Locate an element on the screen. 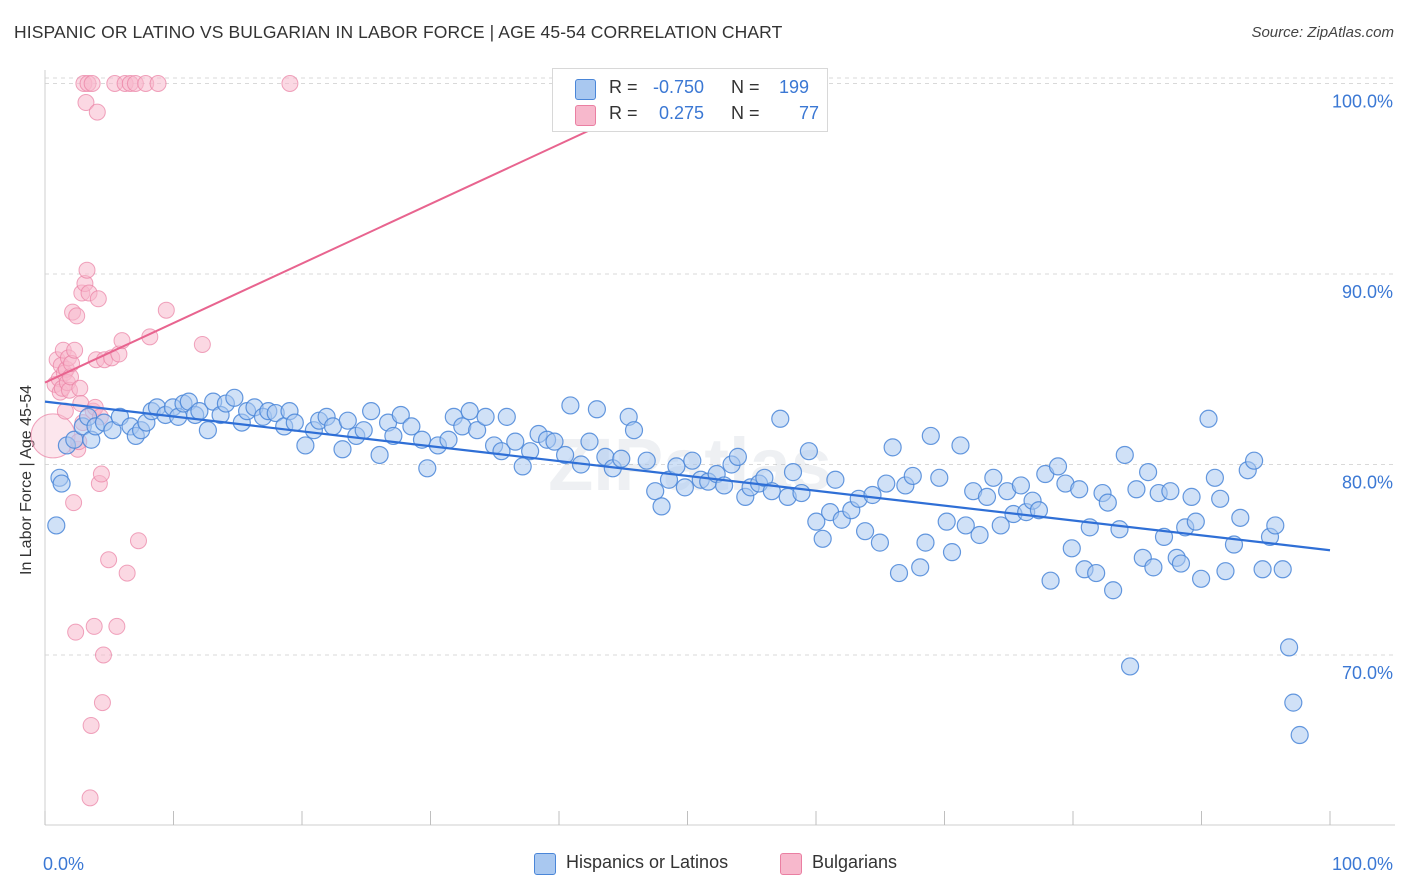 The width and height of the screenshot is (1406, 892). legend-r-value: -0.750 is located at coordinates (679, 87).